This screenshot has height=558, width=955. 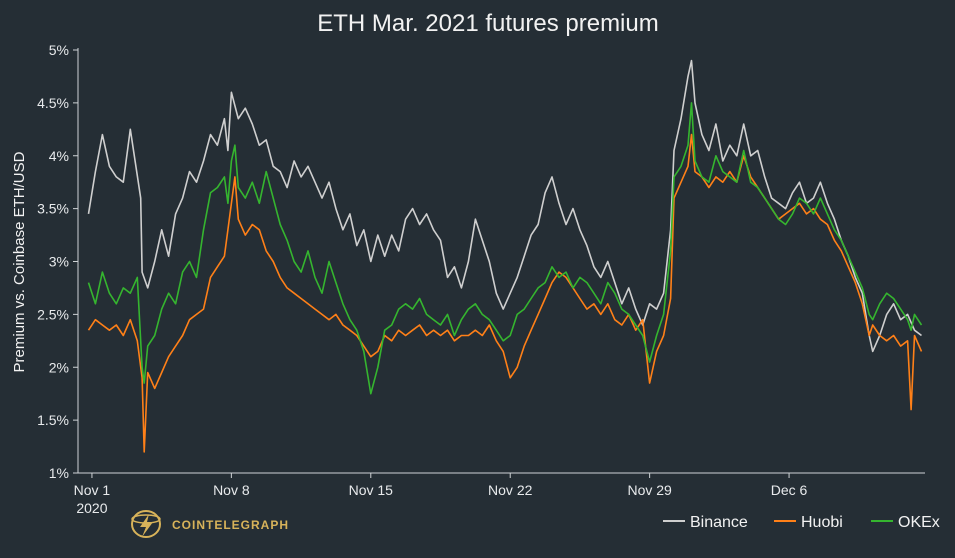 I want to click on y-tick-label: 4%, so click(x=59, y=156).